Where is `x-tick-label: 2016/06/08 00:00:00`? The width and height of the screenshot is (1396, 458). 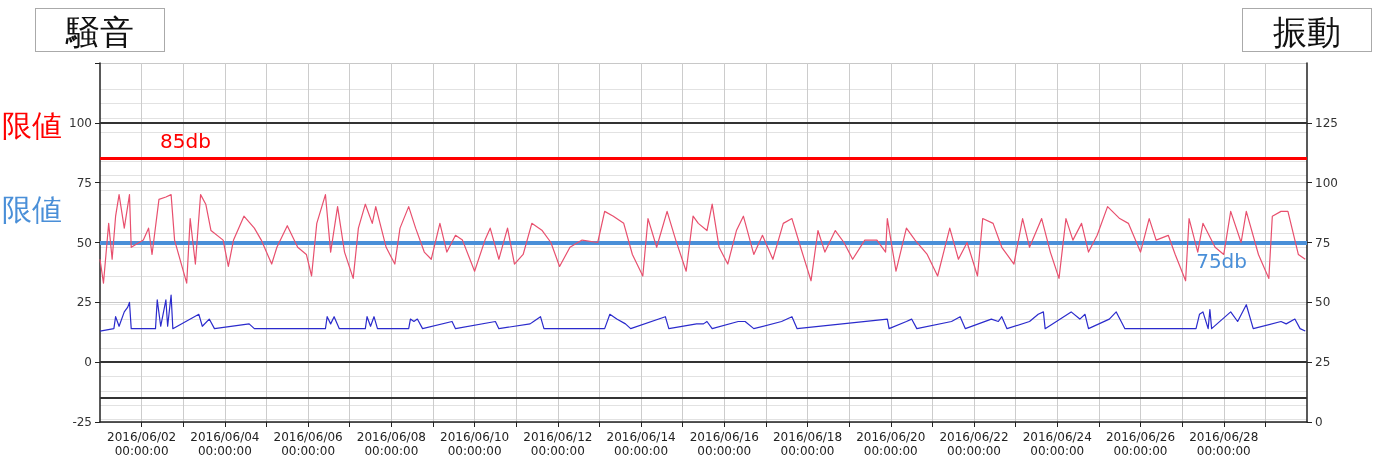 x-tick-label: 2016/06/08 00:00:00 is located at coordinates (391, 444).